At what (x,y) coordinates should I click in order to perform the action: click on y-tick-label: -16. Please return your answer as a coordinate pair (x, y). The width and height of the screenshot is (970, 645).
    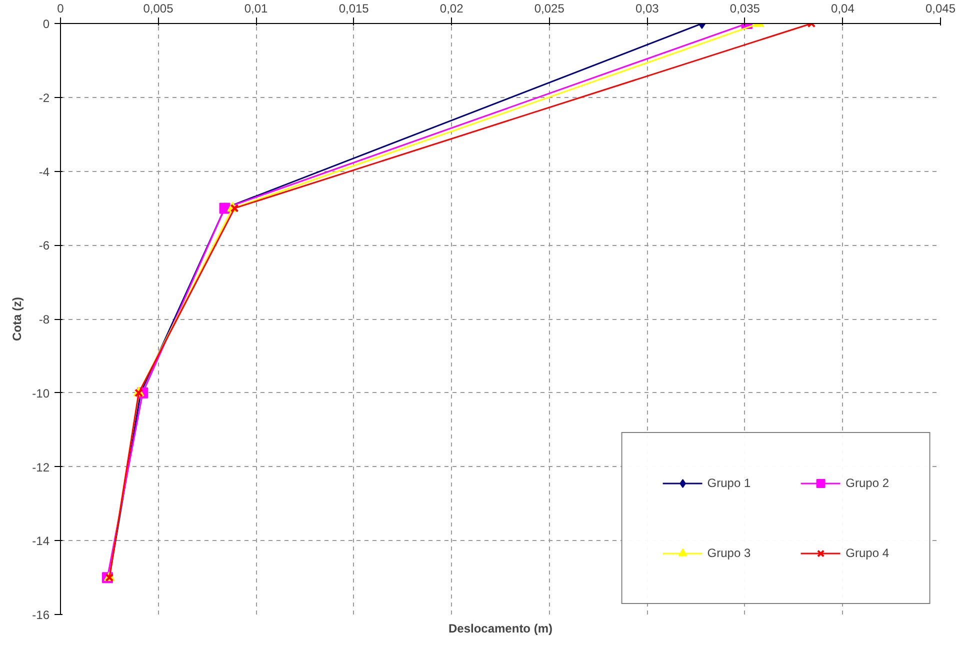
    Looking at the image, I should click on (41, 615).